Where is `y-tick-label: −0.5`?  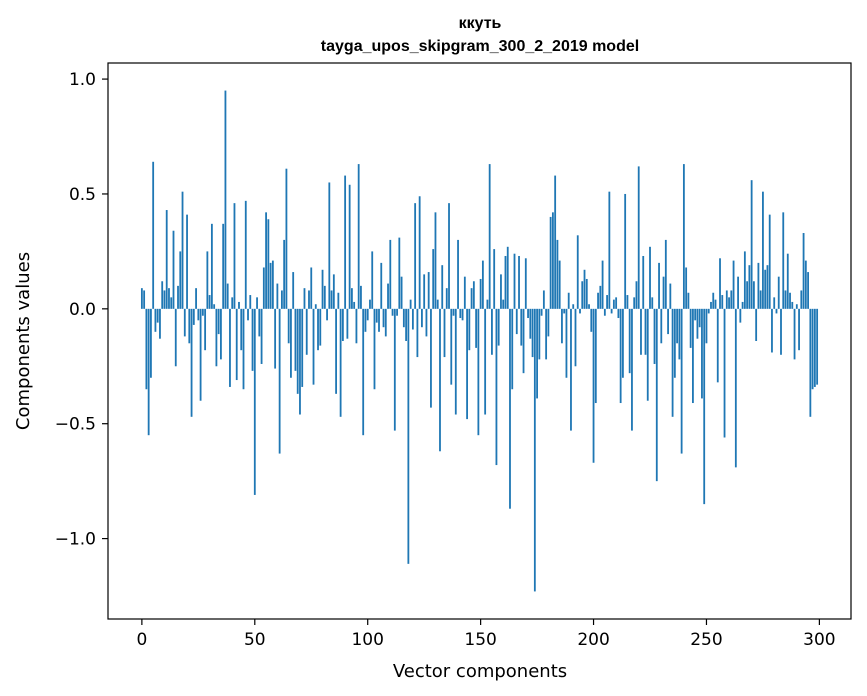 y-tick-label: −0.5 is located at coordinates (75, 425).